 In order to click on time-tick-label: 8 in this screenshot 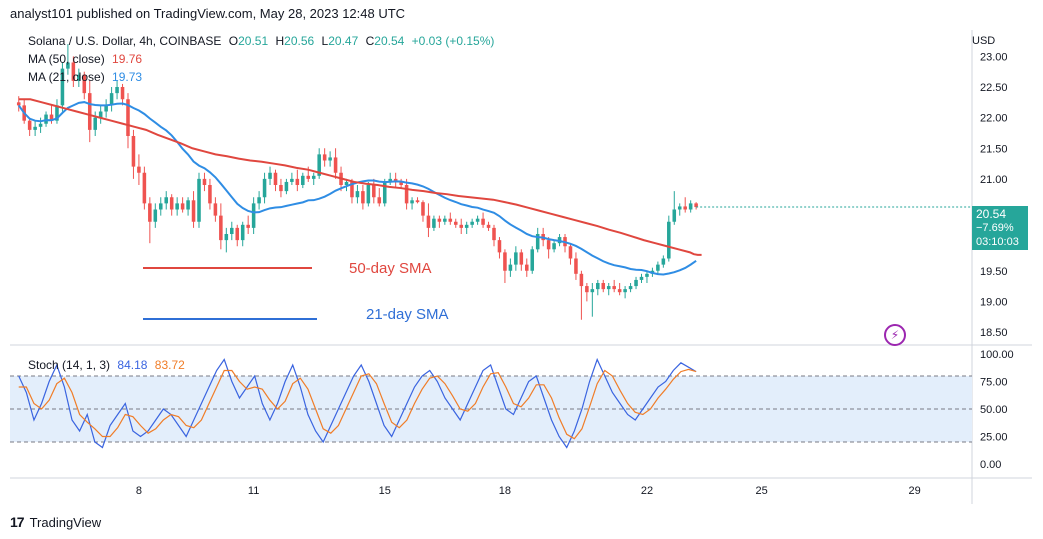, I will do `click(139, 491)`.